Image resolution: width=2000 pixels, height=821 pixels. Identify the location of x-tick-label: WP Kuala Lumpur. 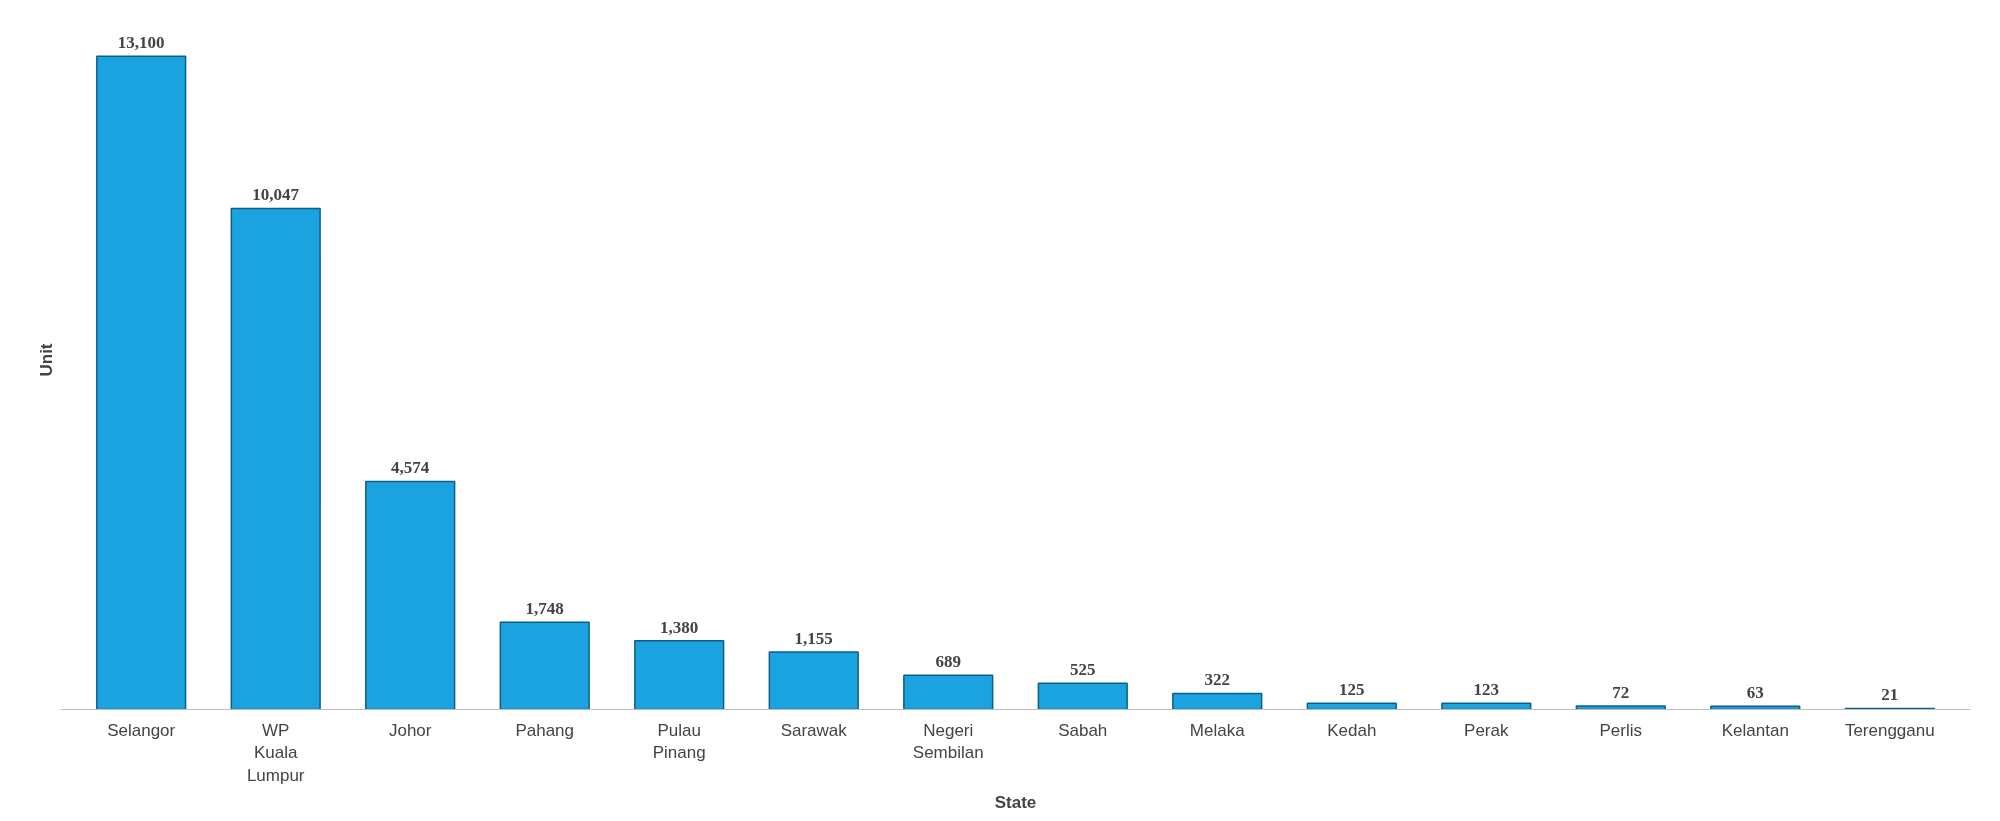
(275, 753).